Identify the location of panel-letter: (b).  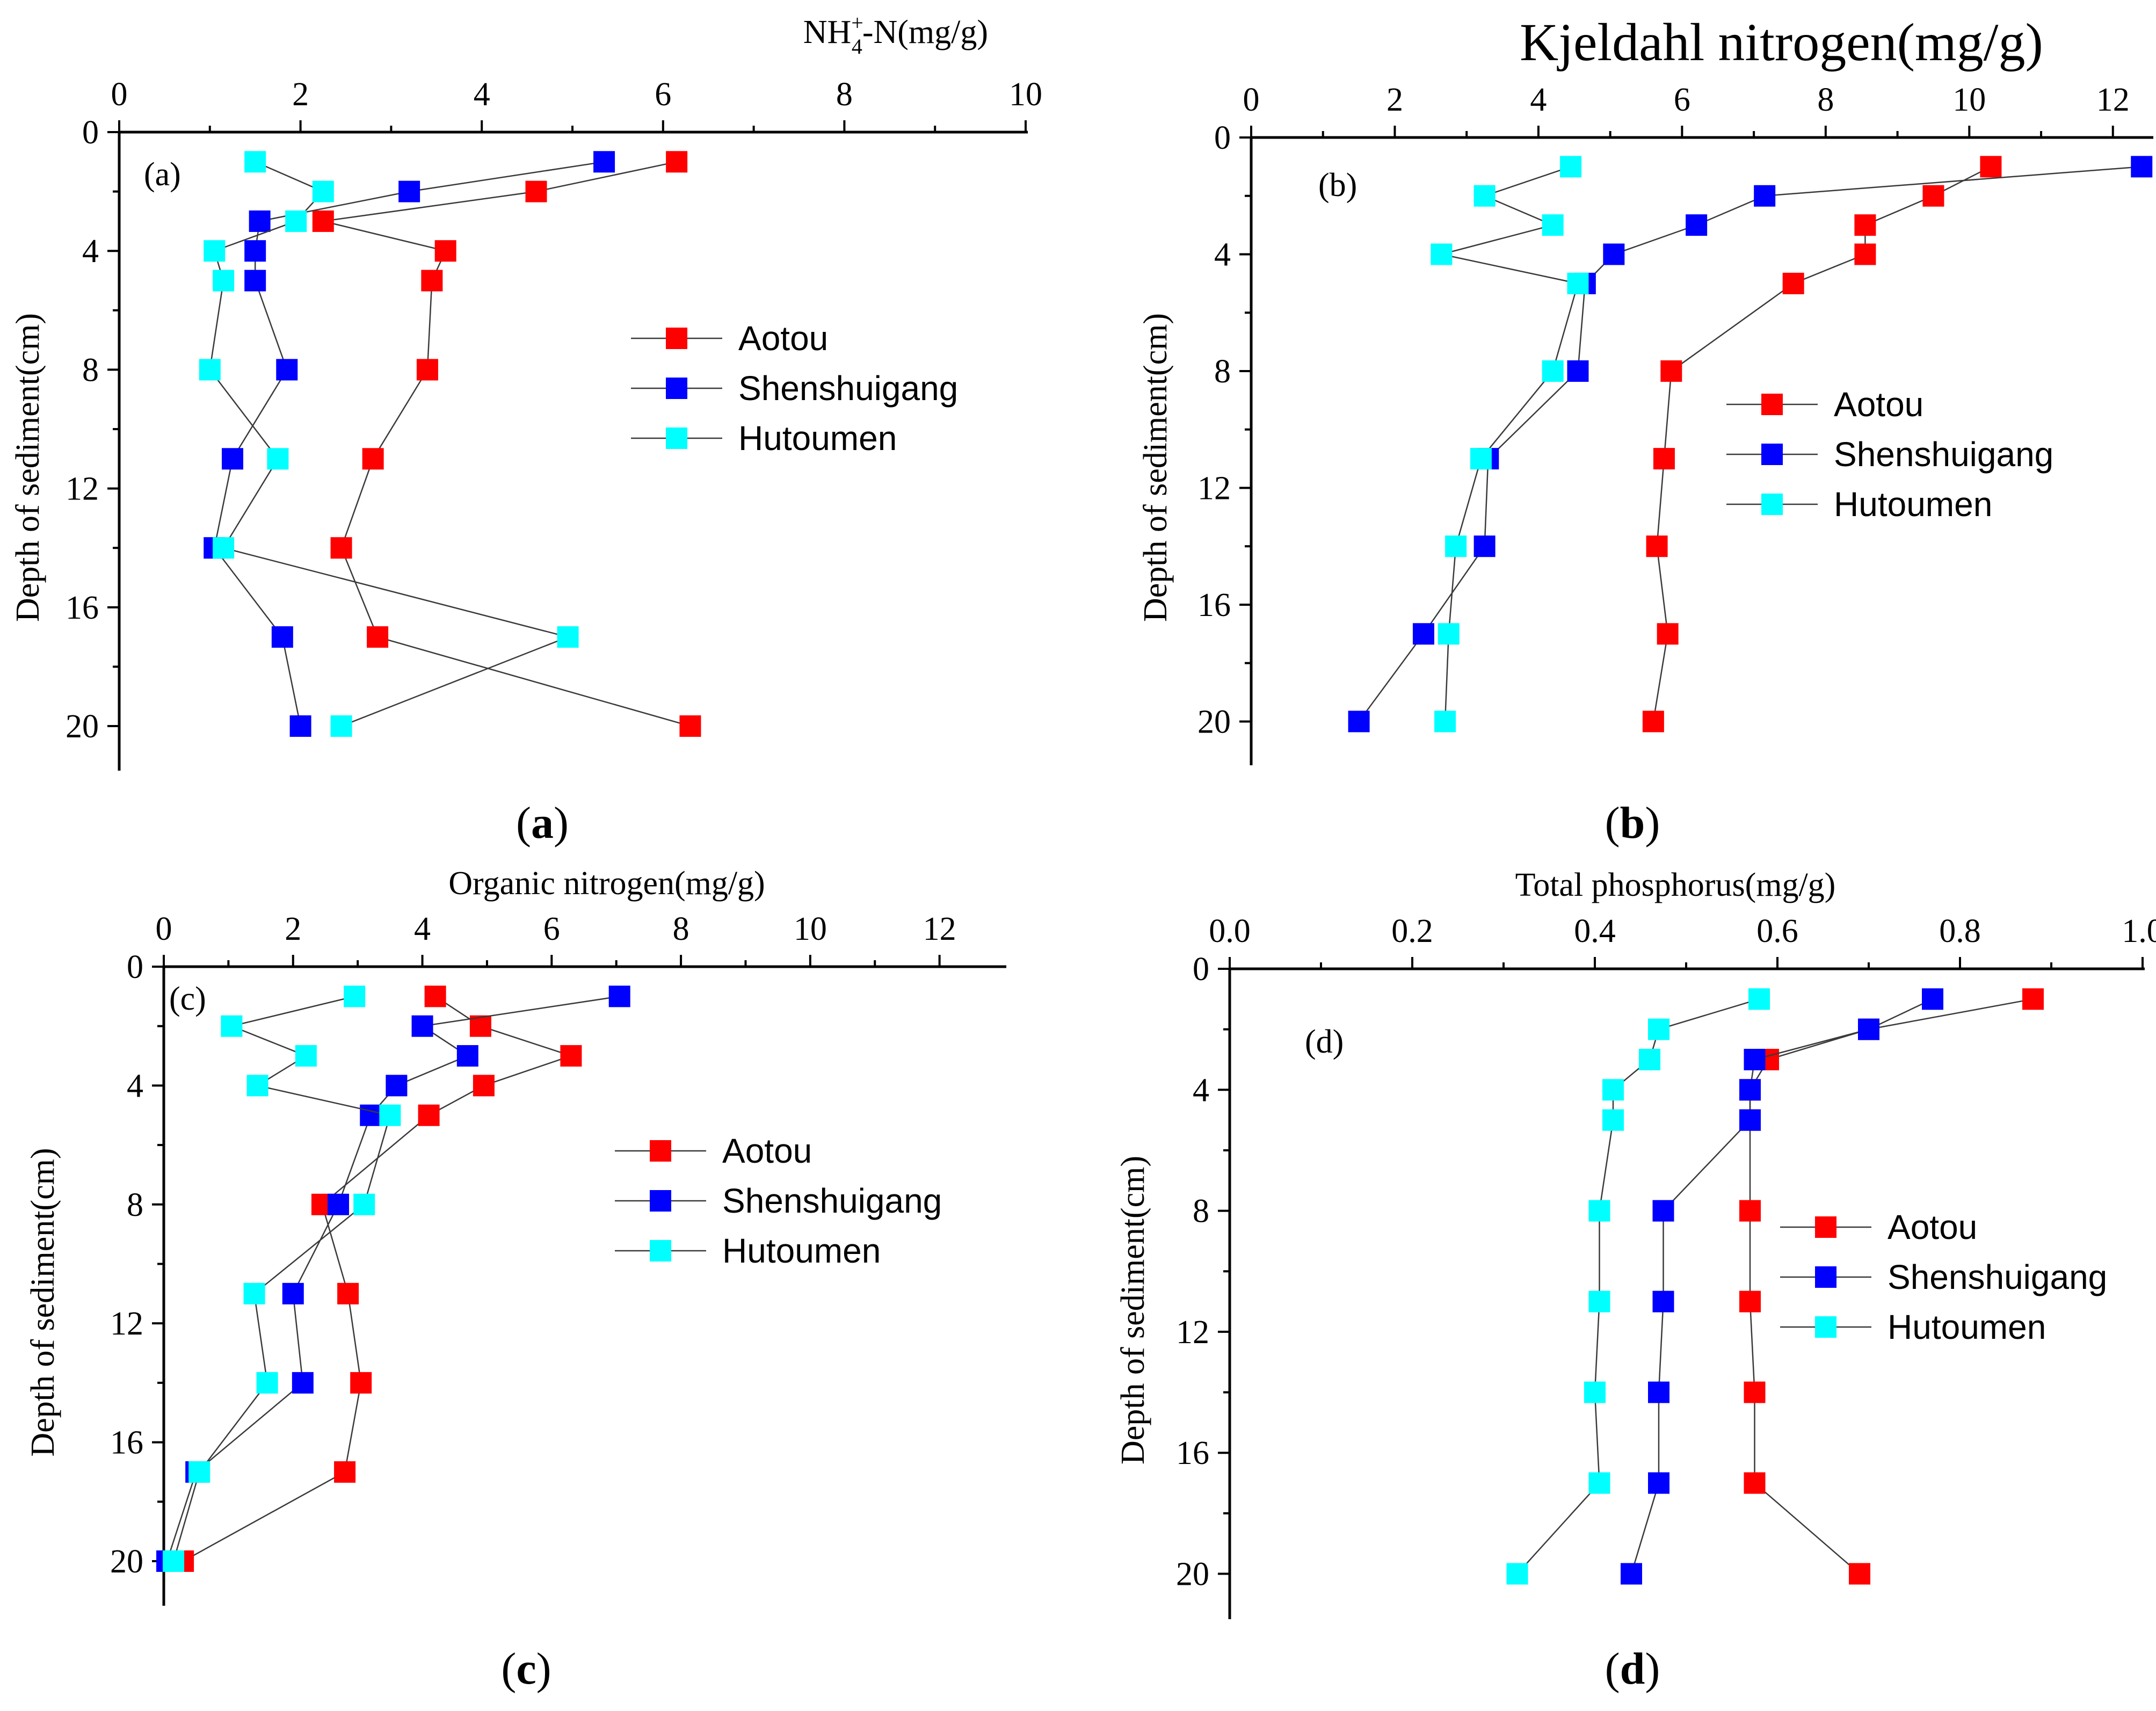
(1337, 185).